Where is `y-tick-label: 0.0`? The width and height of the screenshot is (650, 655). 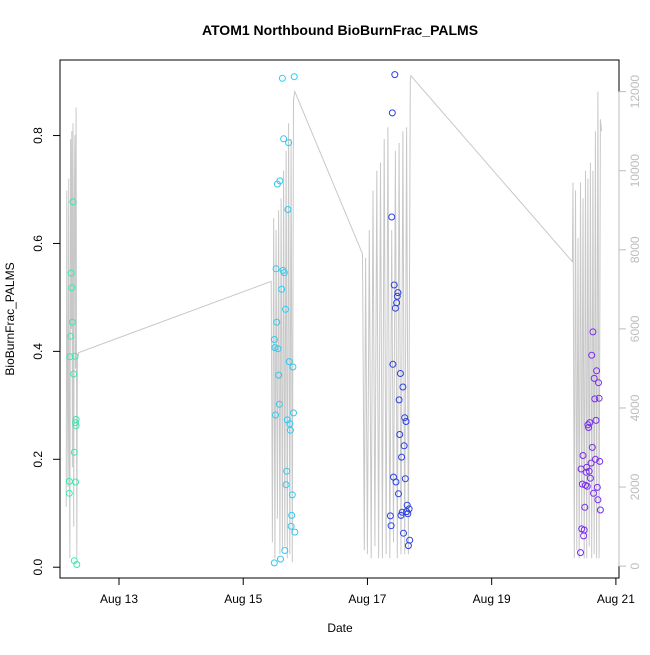
y-tick-label: 0.0 is located at coordinates (38, 567).